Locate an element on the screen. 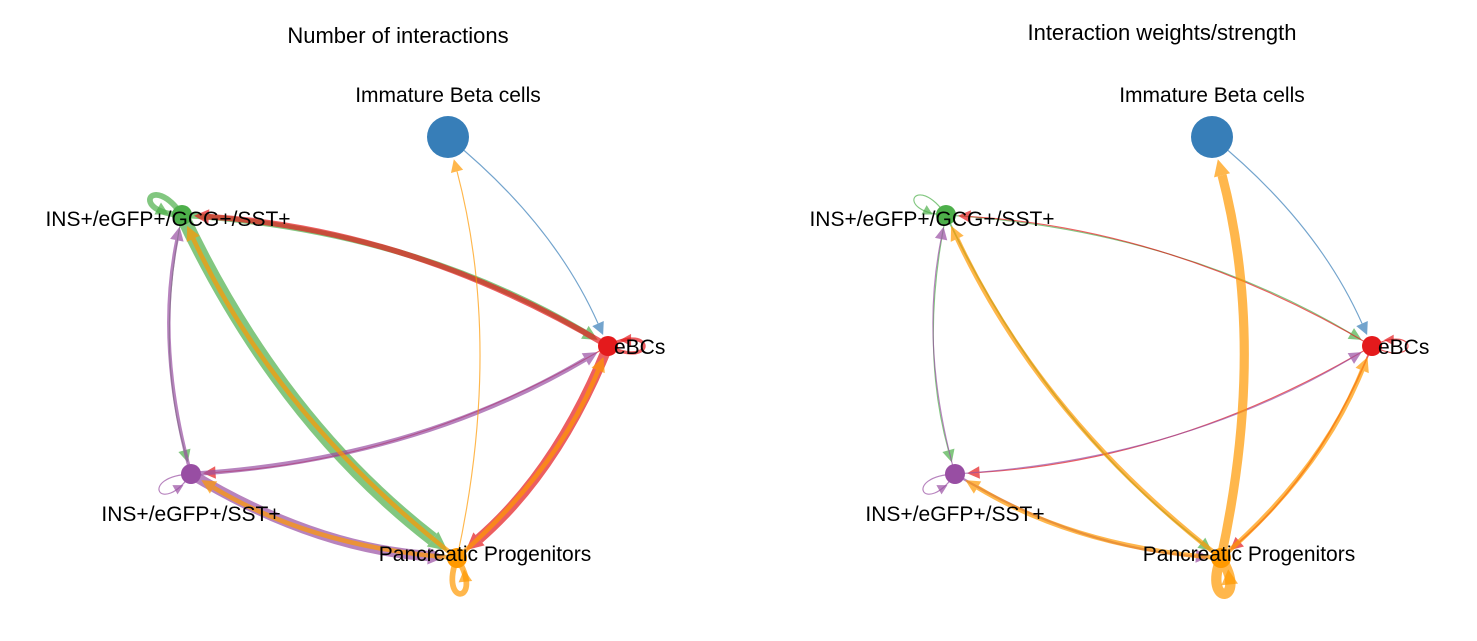 Image resolution: width=1477 pixels, height=641 pixels. edge-ins-egfp-gcg-sst-to-ebcs is located at coordinates (1153, 277).